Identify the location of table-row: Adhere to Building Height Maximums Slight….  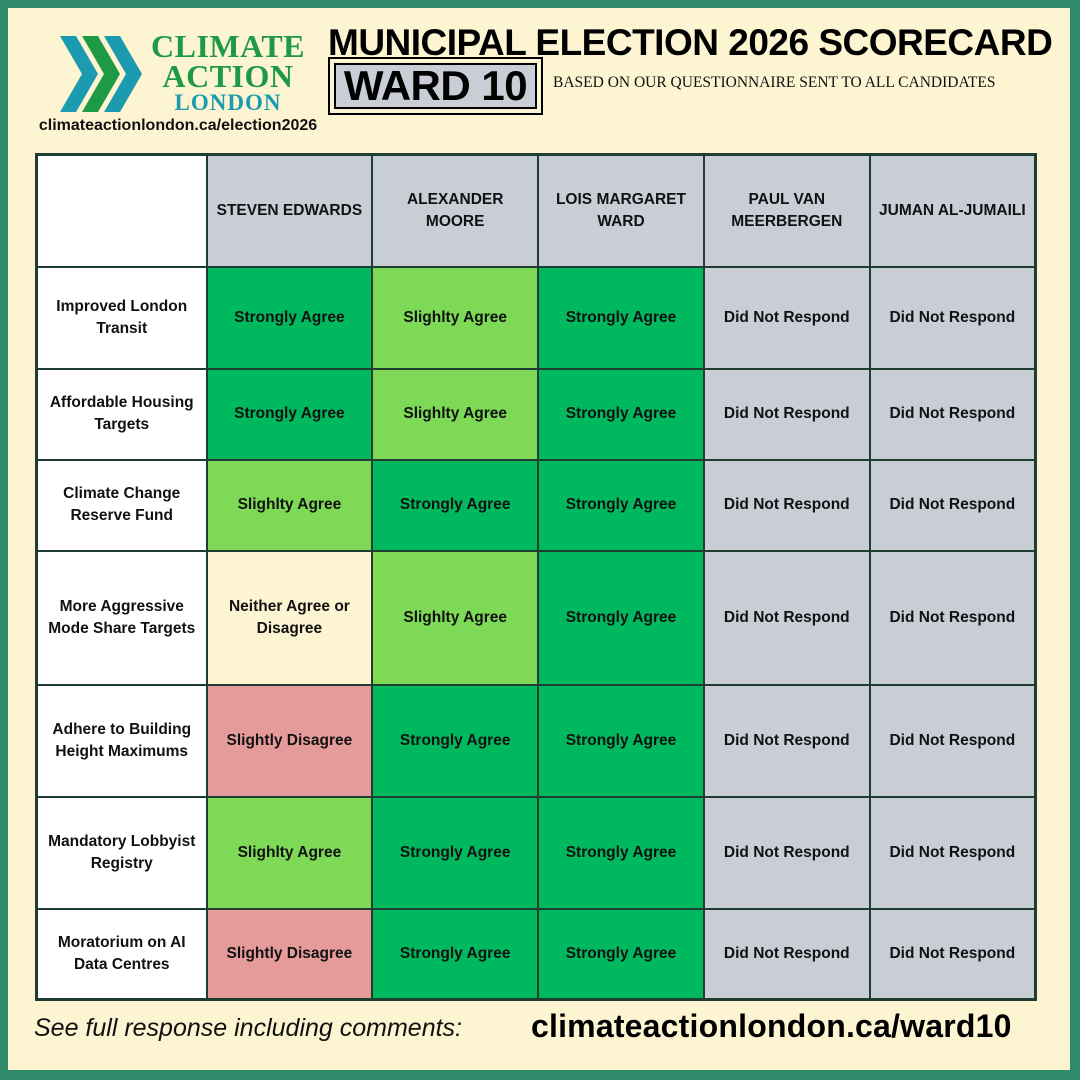
(536, 740).